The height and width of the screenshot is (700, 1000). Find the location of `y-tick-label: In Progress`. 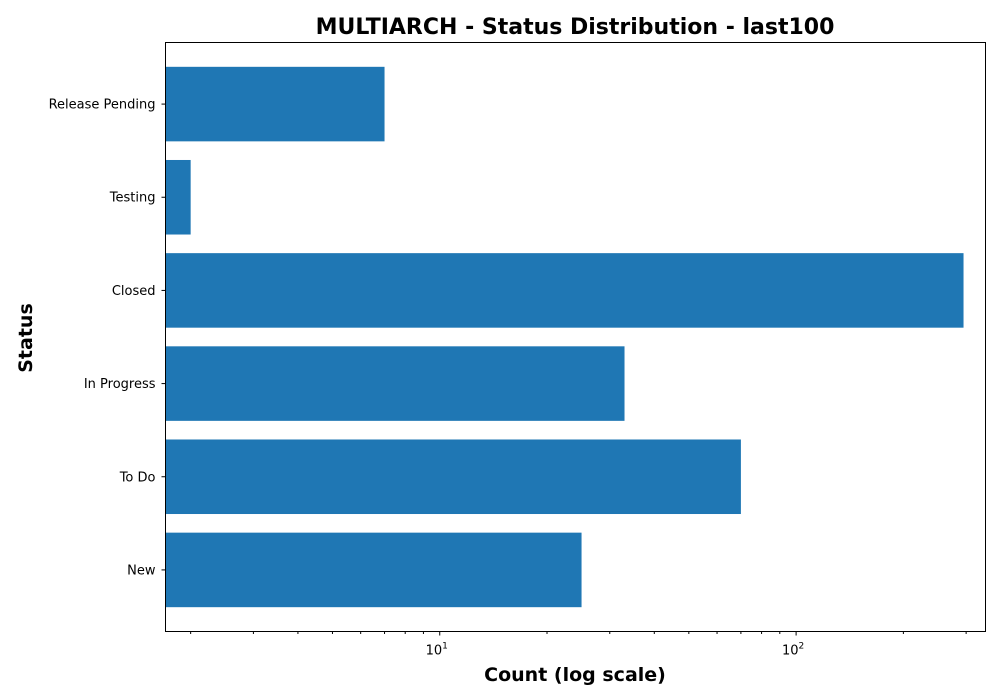

y-tick-label: In Progress is located at coordinates (120, 384).